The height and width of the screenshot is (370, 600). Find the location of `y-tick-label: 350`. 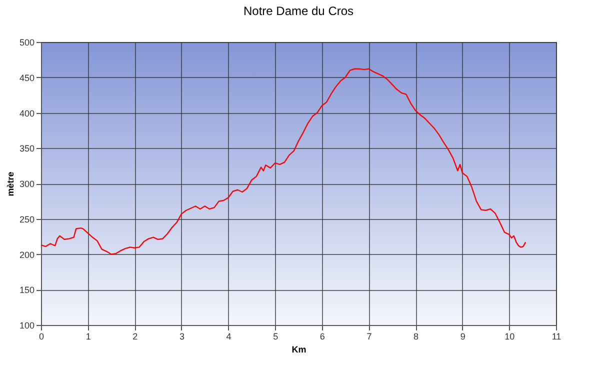

y-tick-label: 350 is located at coordinates (26, 149).